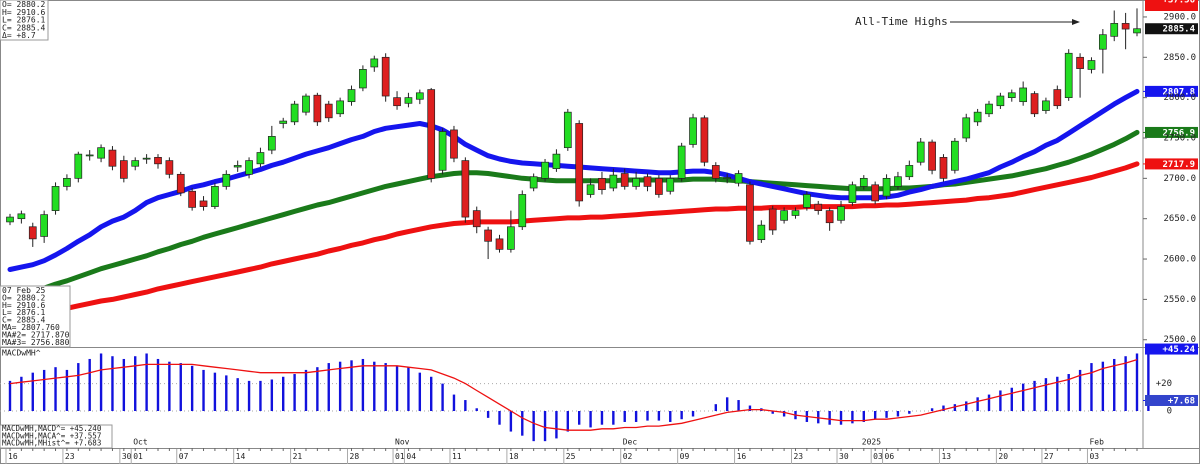 Image resolution: width=1200 pixels, height=464 pixels. I want to click on signal-line, so click(573, 394).